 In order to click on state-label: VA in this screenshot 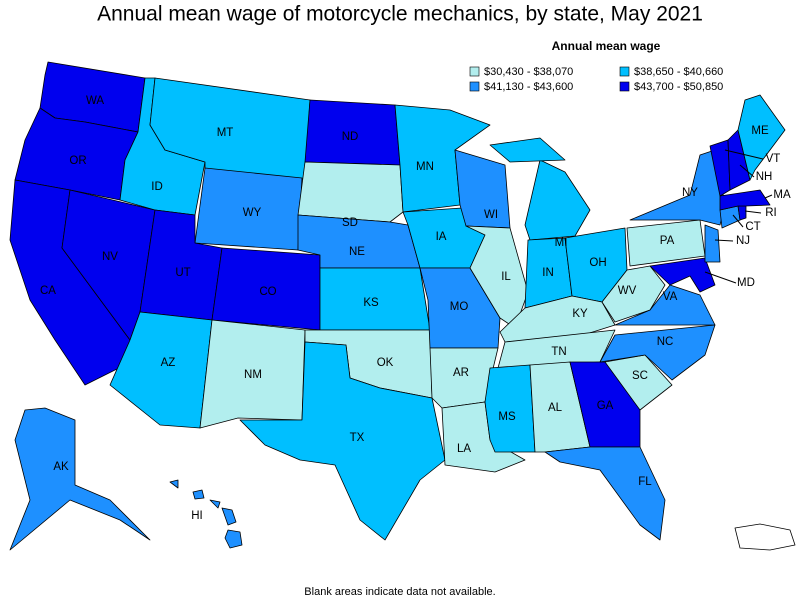, I will do `click(670, 297)`.